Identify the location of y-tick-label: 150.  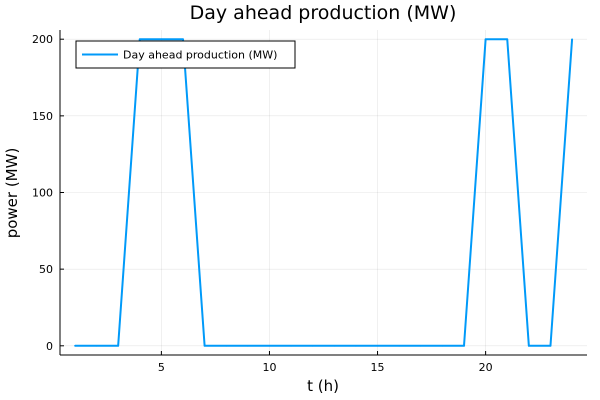
(42, 116).